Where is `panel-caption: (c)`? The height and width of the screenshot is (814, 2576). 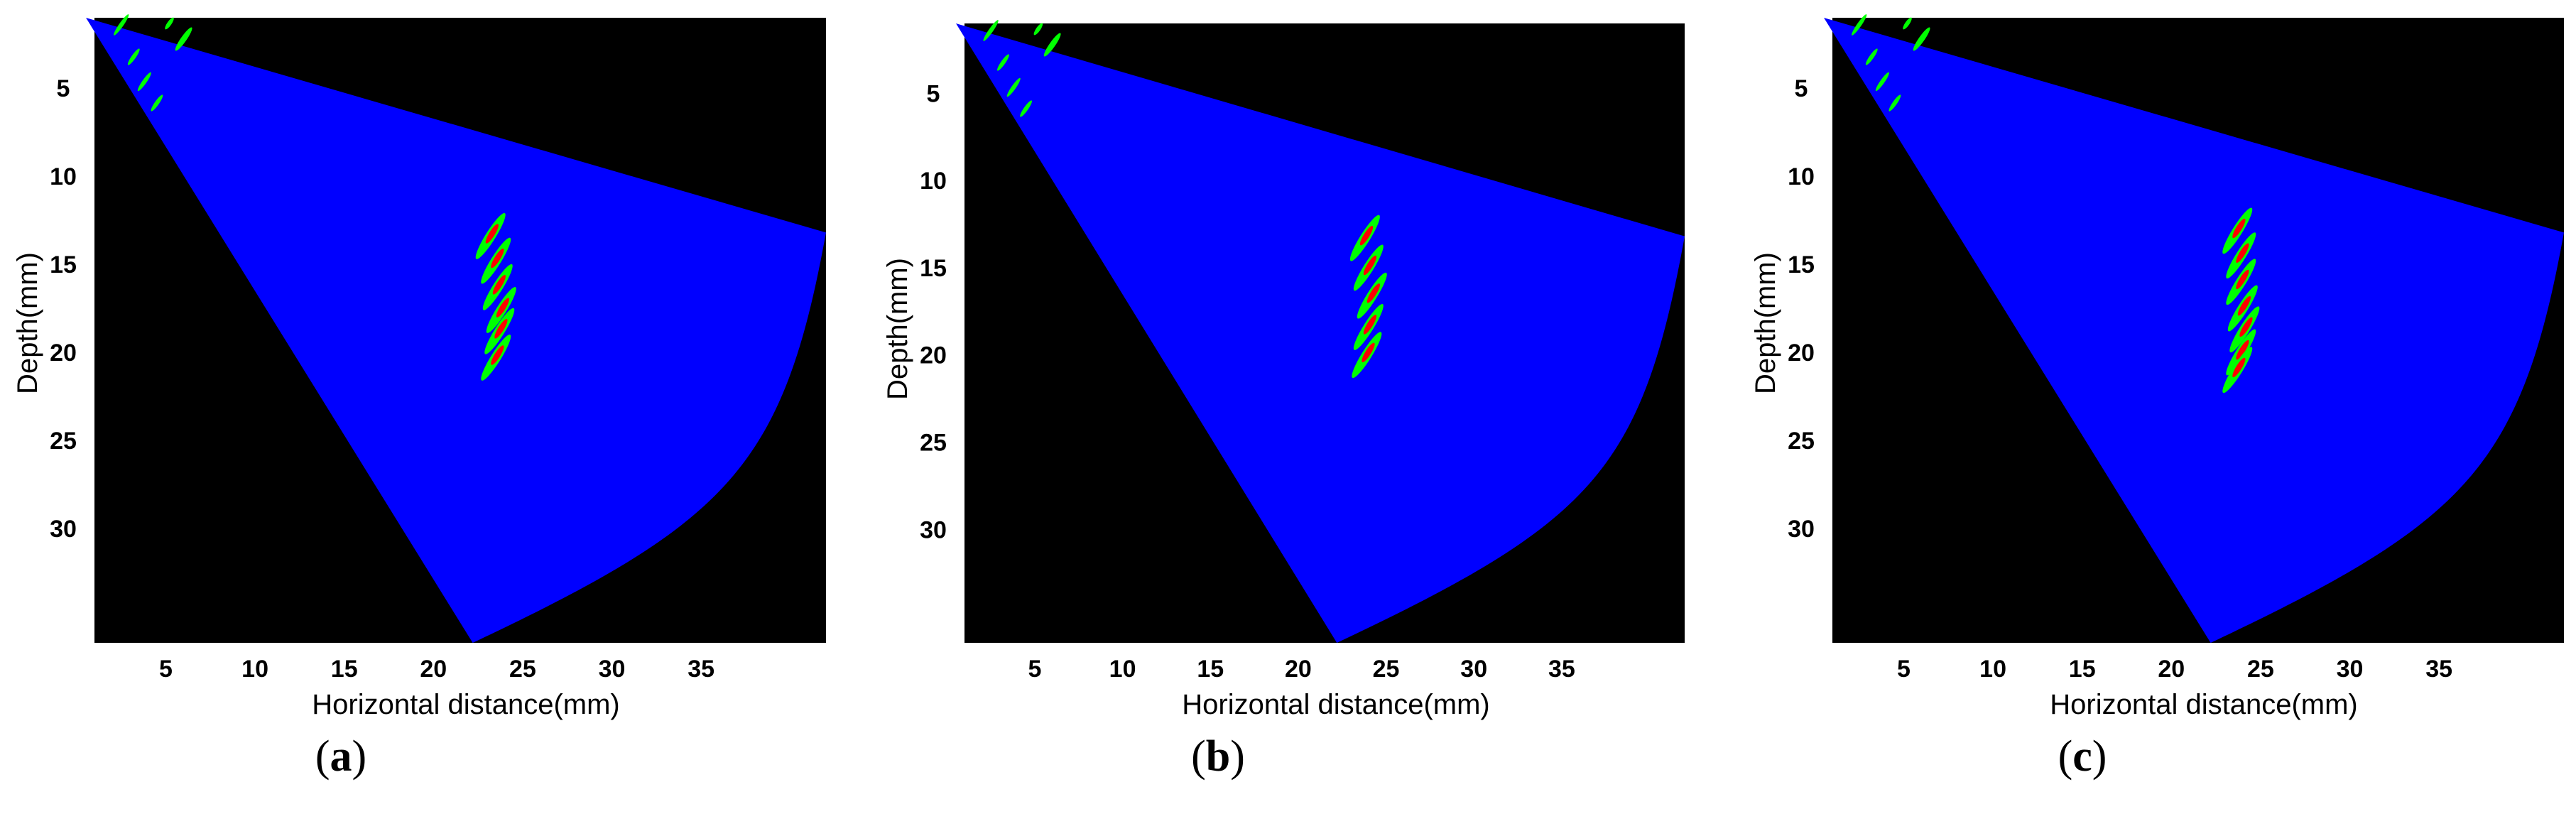
panel-caption: (c) is located at coordinates (2082, 756).